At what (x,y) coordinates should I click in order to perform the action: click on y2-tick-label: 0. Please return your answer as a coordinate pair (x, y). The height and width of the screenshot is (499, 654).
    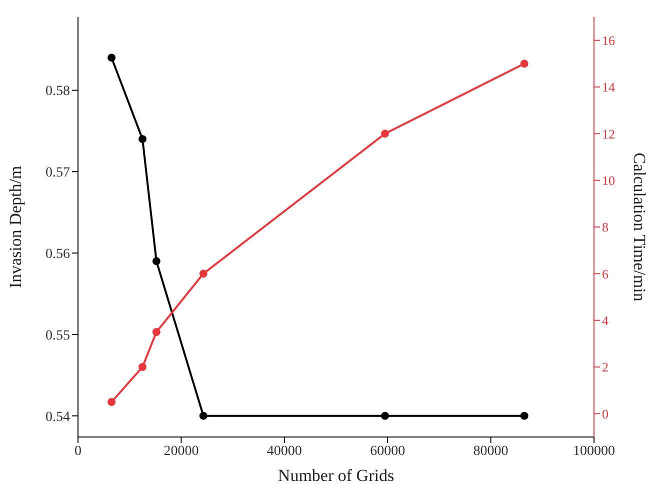
    Looking at the image, I should click on (605, 414).